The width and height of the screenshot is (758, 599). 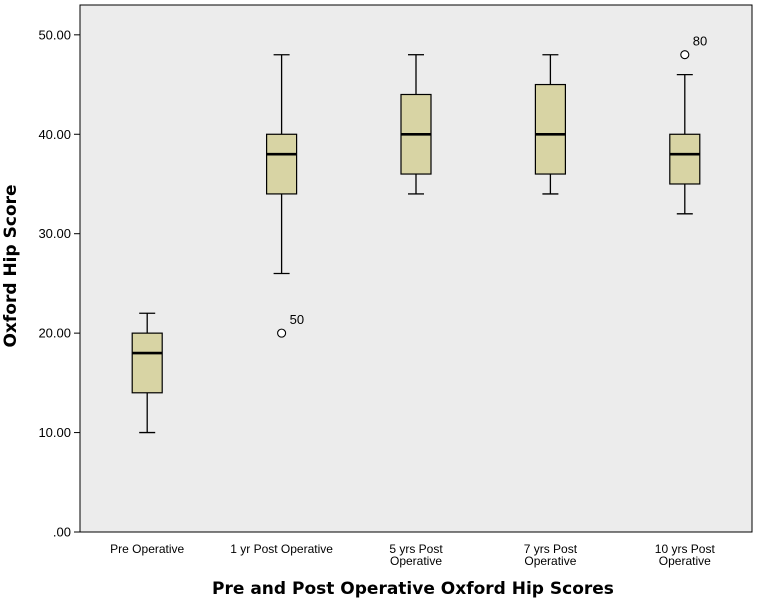 What do you see at coordinates (54, 432) in the screenshot?
I see `y-tick-label: 10.00` at bounding box center [54, 432].